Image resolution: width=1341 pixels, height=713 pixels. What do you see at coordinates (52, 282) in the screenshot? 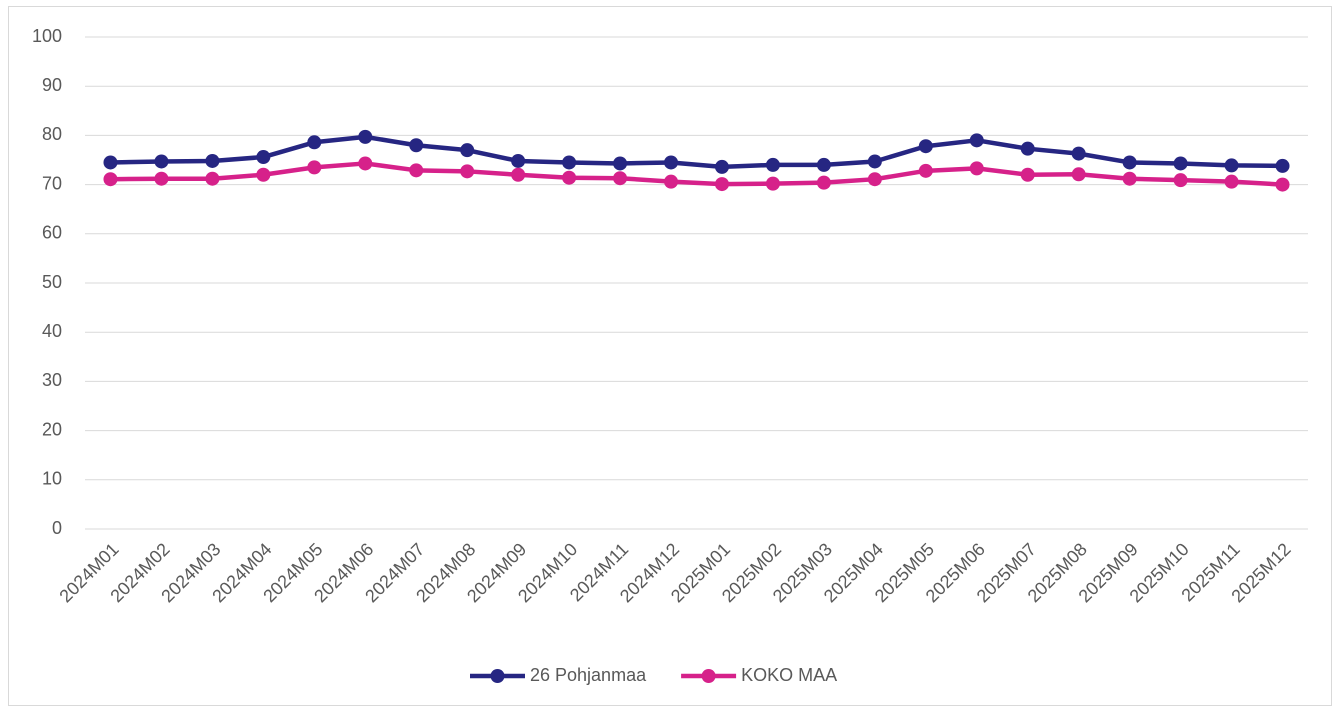
I see `y-tick-label: 50` at bounding box center [52, 282].